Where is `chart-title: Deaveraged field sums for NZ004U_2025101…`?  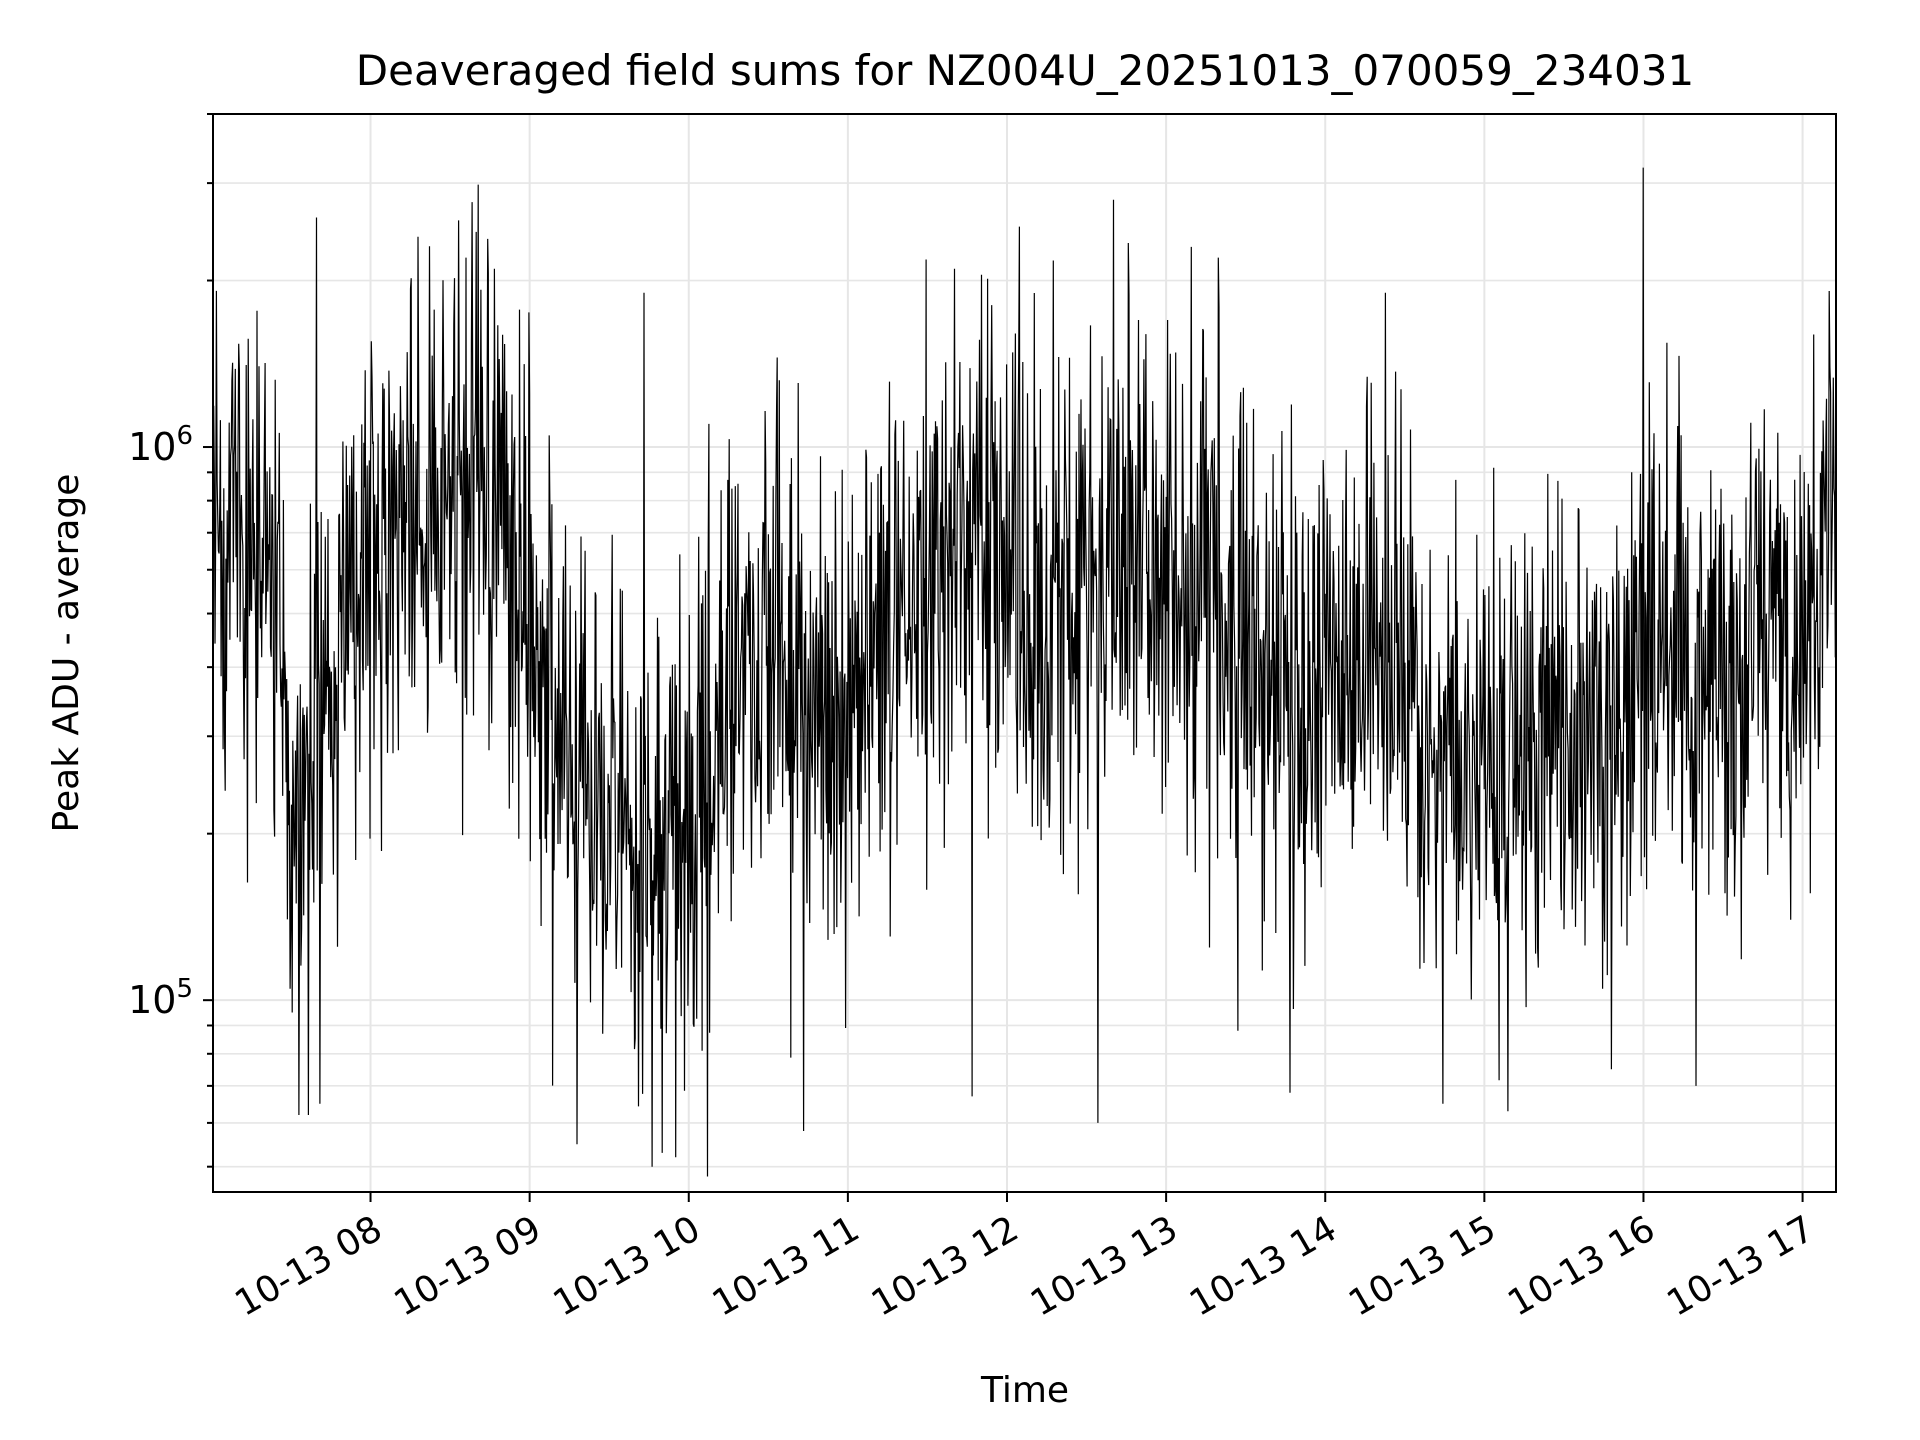
chart-title: Deaveraged field sums for NZ004U_2025101… is located at coordinates (1025, 70).